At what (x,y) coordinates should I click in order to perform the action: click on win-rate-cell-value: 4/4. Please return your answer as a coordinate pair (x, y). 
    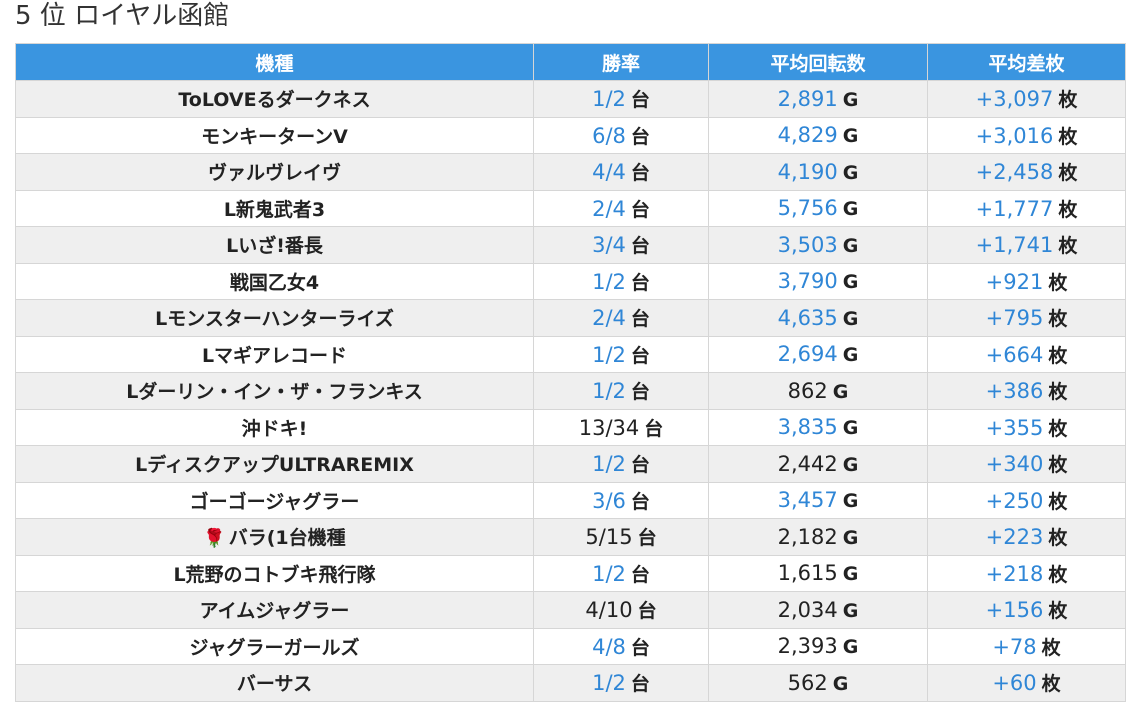
    Looking at the image, I should click on (609, 172).